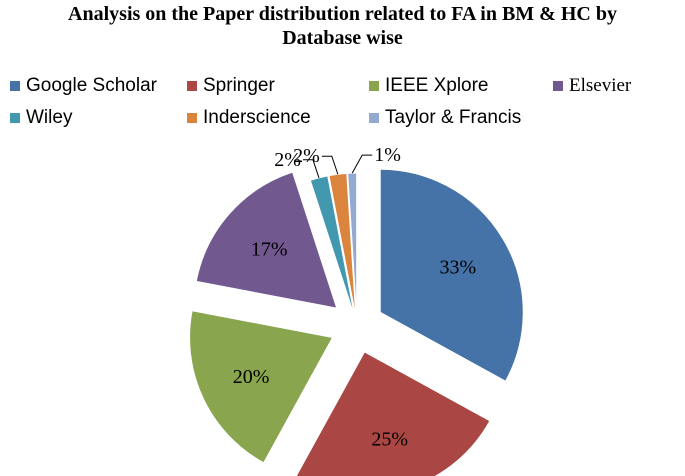 Image resolution: width=685 pixels, height=476 pixels. I want to click on legend-item-wiley: Wiley, so click(41, 118).